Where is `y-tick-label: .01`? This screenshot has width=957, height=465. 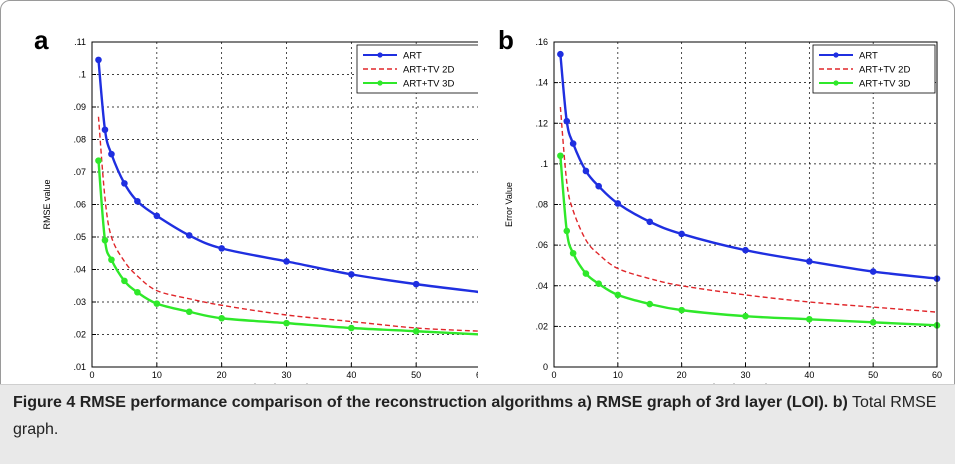 y-tick-label: .01 is located at coordinates (79, 367).